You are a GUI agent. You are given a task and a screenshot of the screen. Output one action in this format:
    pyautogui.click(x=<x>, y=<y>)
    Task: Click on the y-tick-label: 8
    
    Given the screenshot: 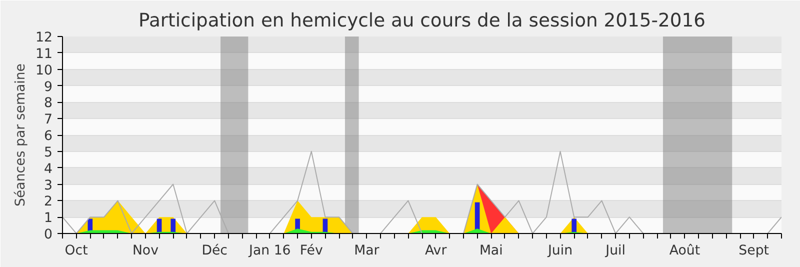 What is the action you would take?
    pyautogui.click(x=48, y=104)
    